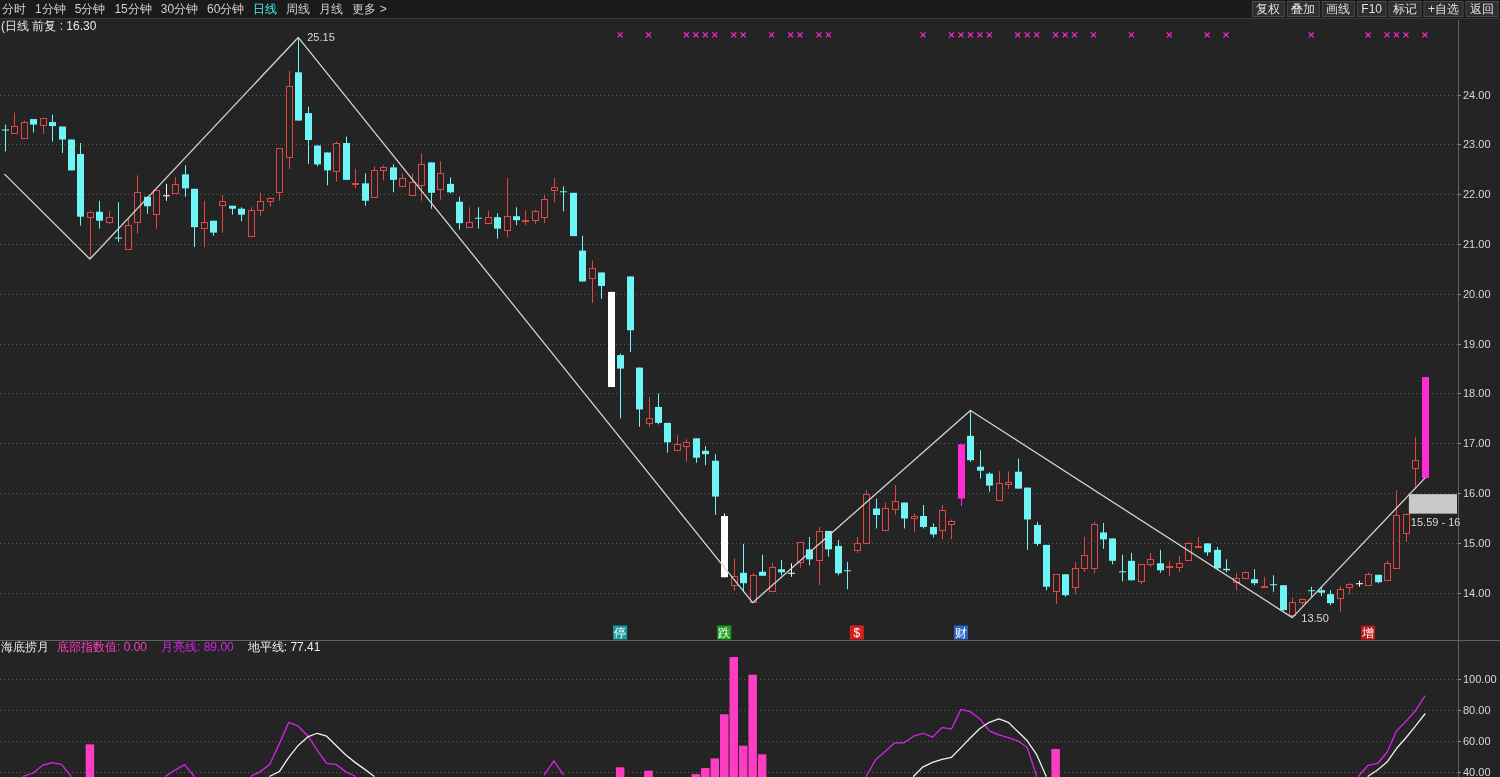 The width and height of the screenshot is (1500, 777). I want to click on annotation: 15.59 - 16, so click(1435, 522).